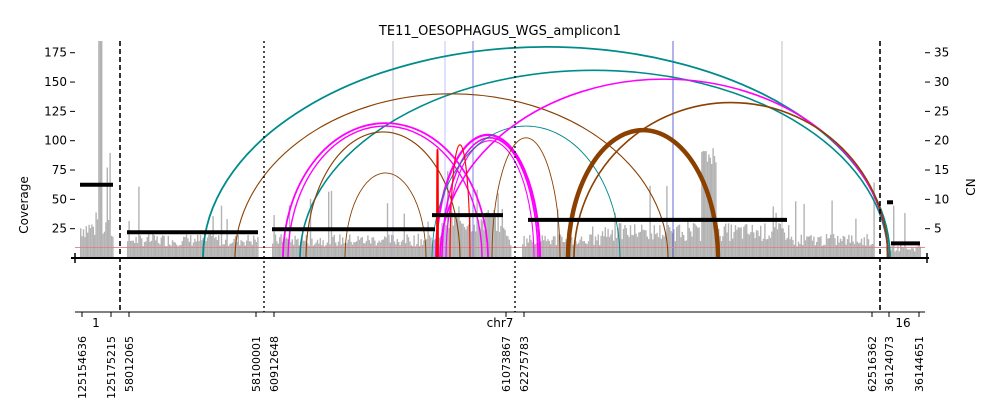  Describe the element at coordinates (941, 199) in the screenshot. I see `right-tick-label: 10` at that location.